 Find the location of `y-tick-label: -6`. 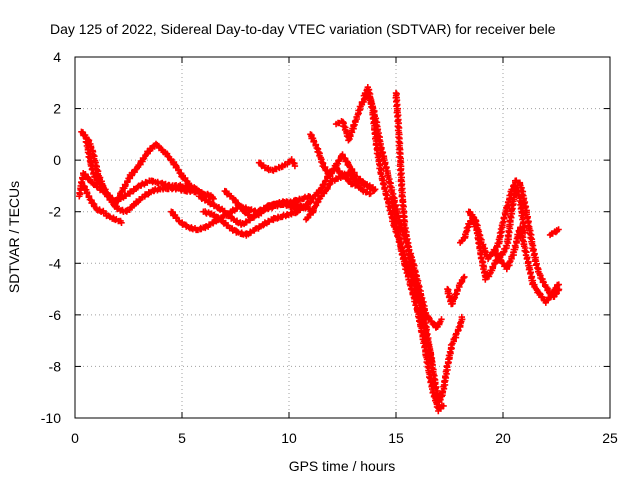

y-tick-label: -6 is located at coordinates (55, 315).